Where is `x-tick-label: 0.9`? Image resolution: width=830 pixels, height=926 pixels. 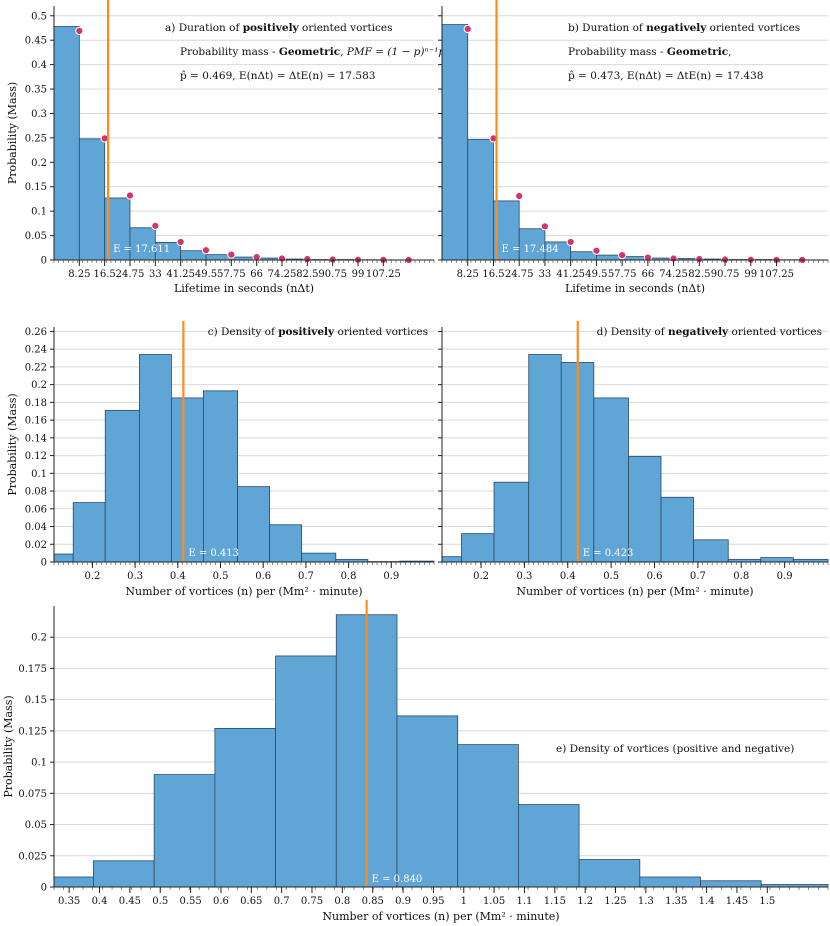 x-tick-label: 0.9 is located at coordinates (391, 576).